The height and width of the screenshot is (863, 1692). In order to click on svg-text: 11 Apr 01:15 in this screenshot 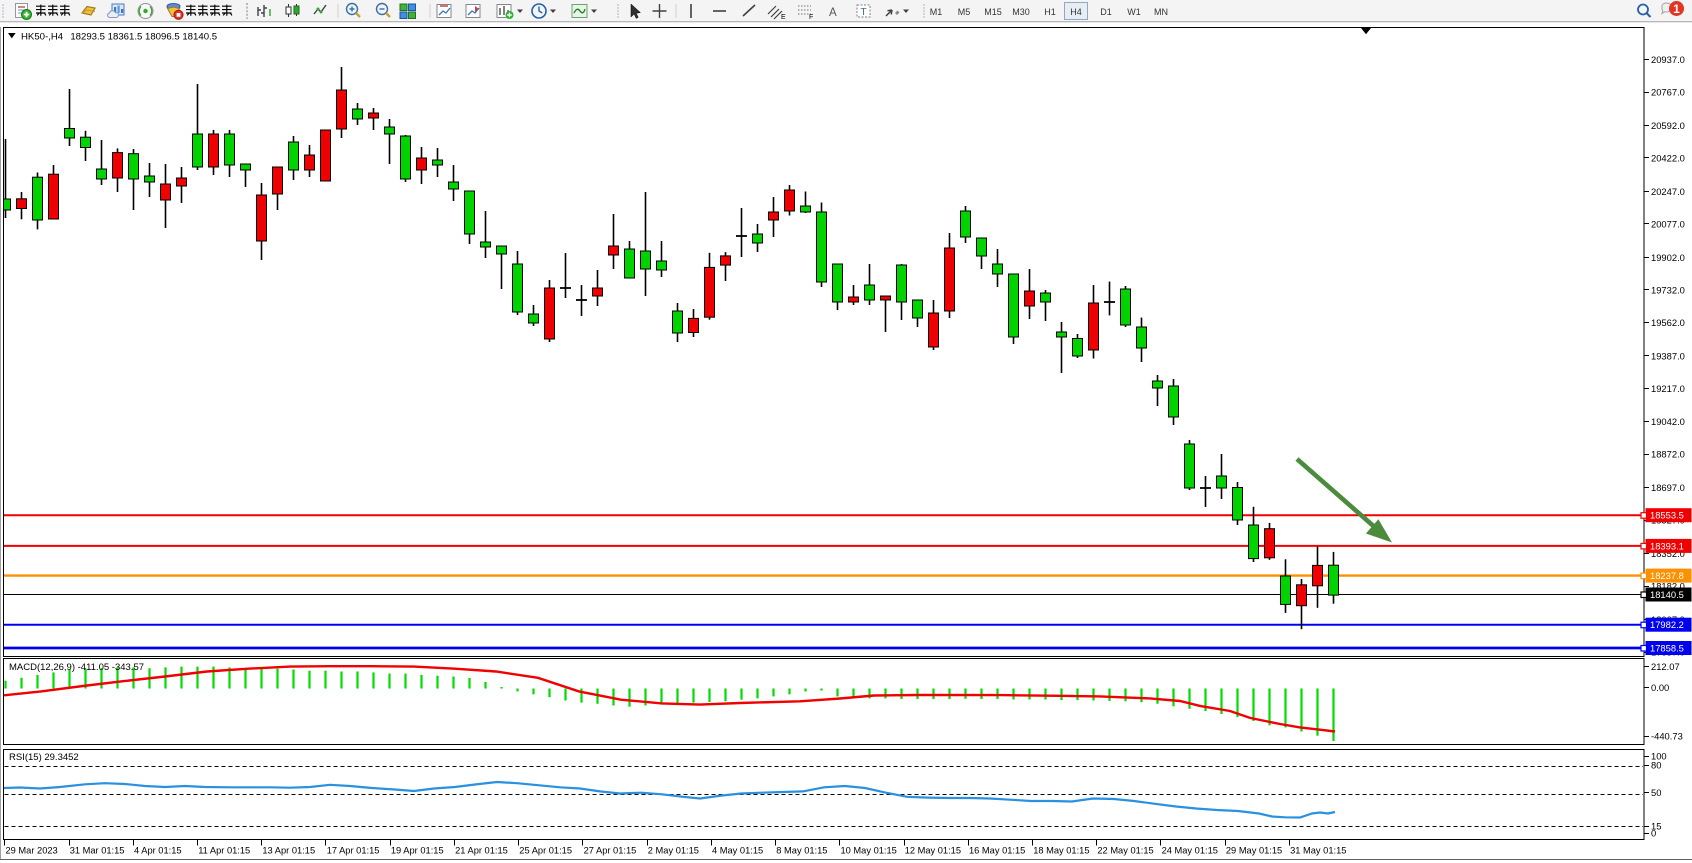, I will do `click(224, 851)`.